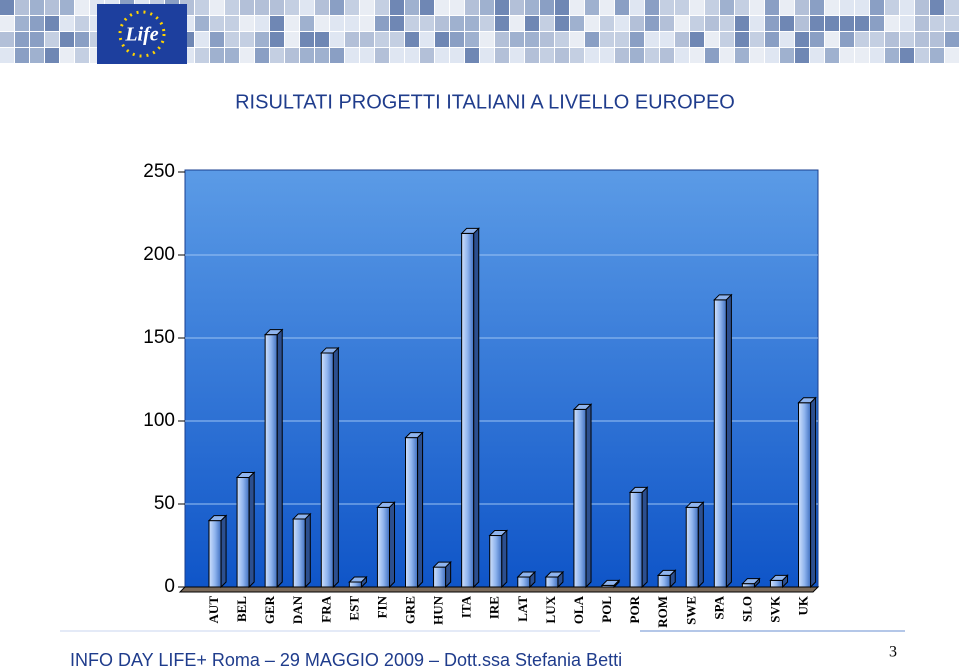 The width and height of the screenshot is (960, 671). What do you see at coordinates (164, 503) in the screenshot?
I see `y-tick-label: 50` at bounding box center [164, 503].